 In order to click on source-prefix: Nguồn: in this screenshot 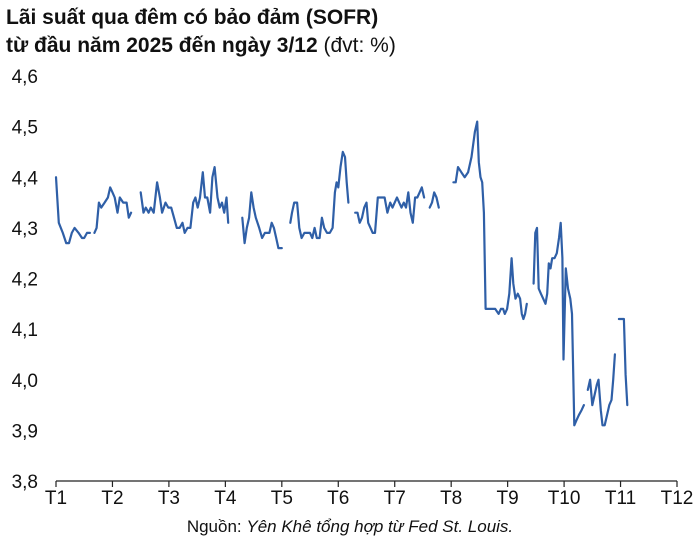, I will do `click(216, 526)`.